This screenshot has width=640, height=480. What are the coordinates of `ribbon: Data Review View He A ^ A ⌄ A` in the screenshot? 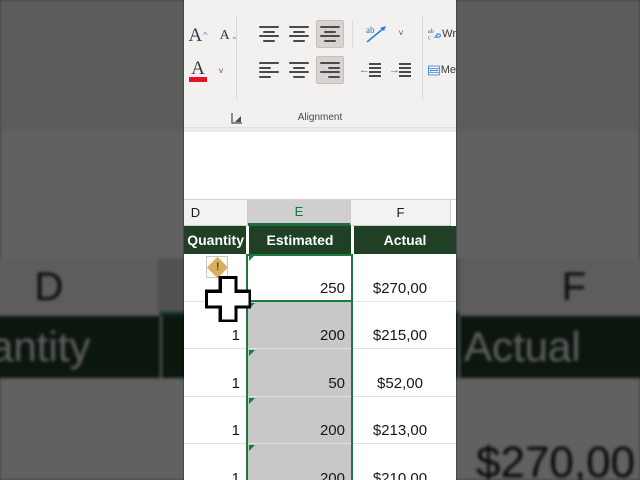 It's located at (320, 64).